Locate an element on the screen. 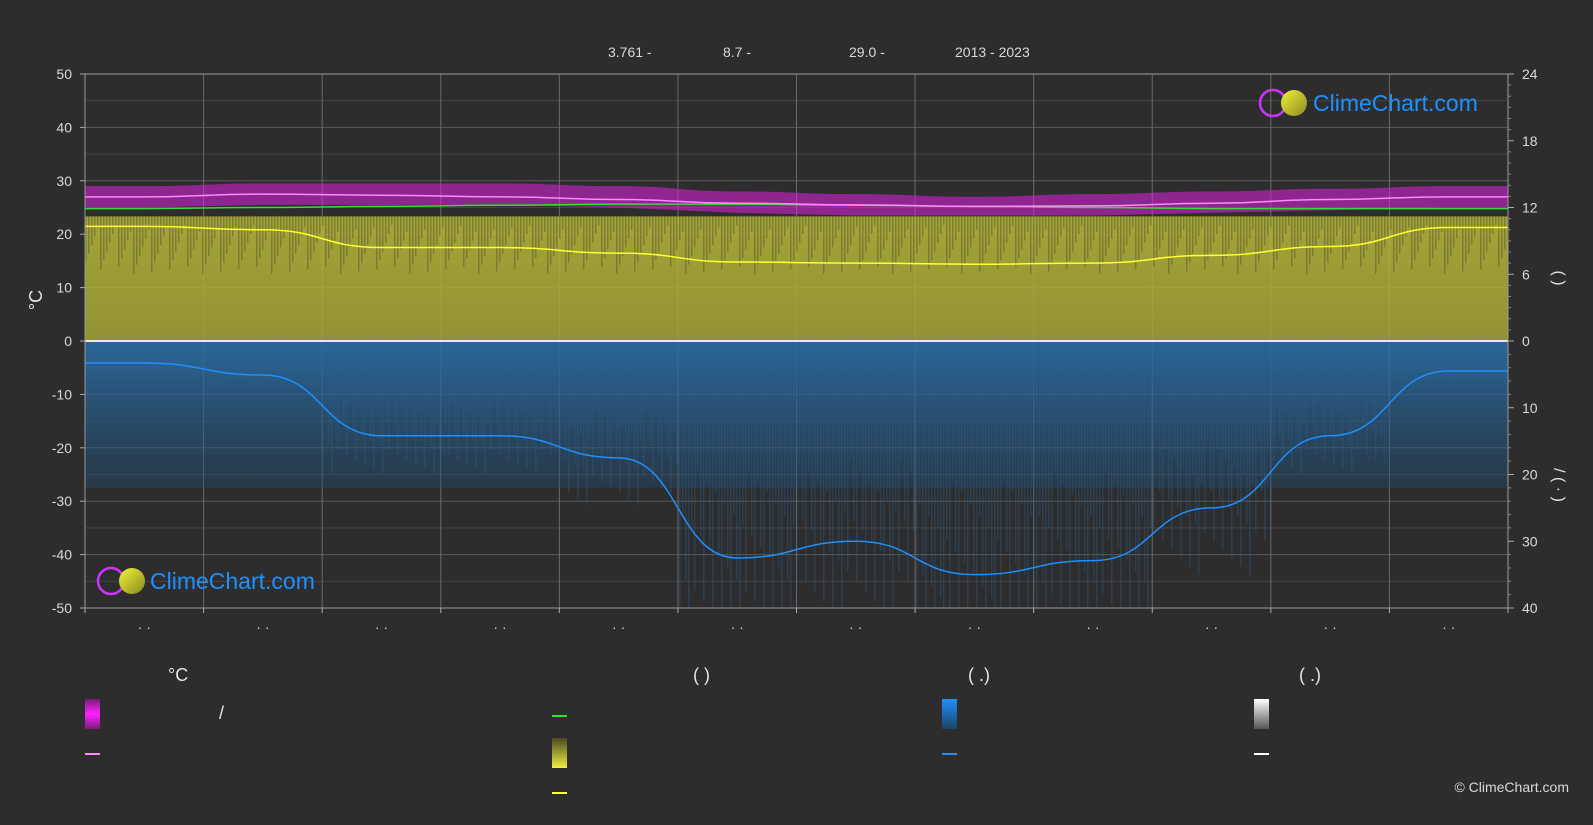  legend-temp-mean-swatch is located at coordinates (92, 754).